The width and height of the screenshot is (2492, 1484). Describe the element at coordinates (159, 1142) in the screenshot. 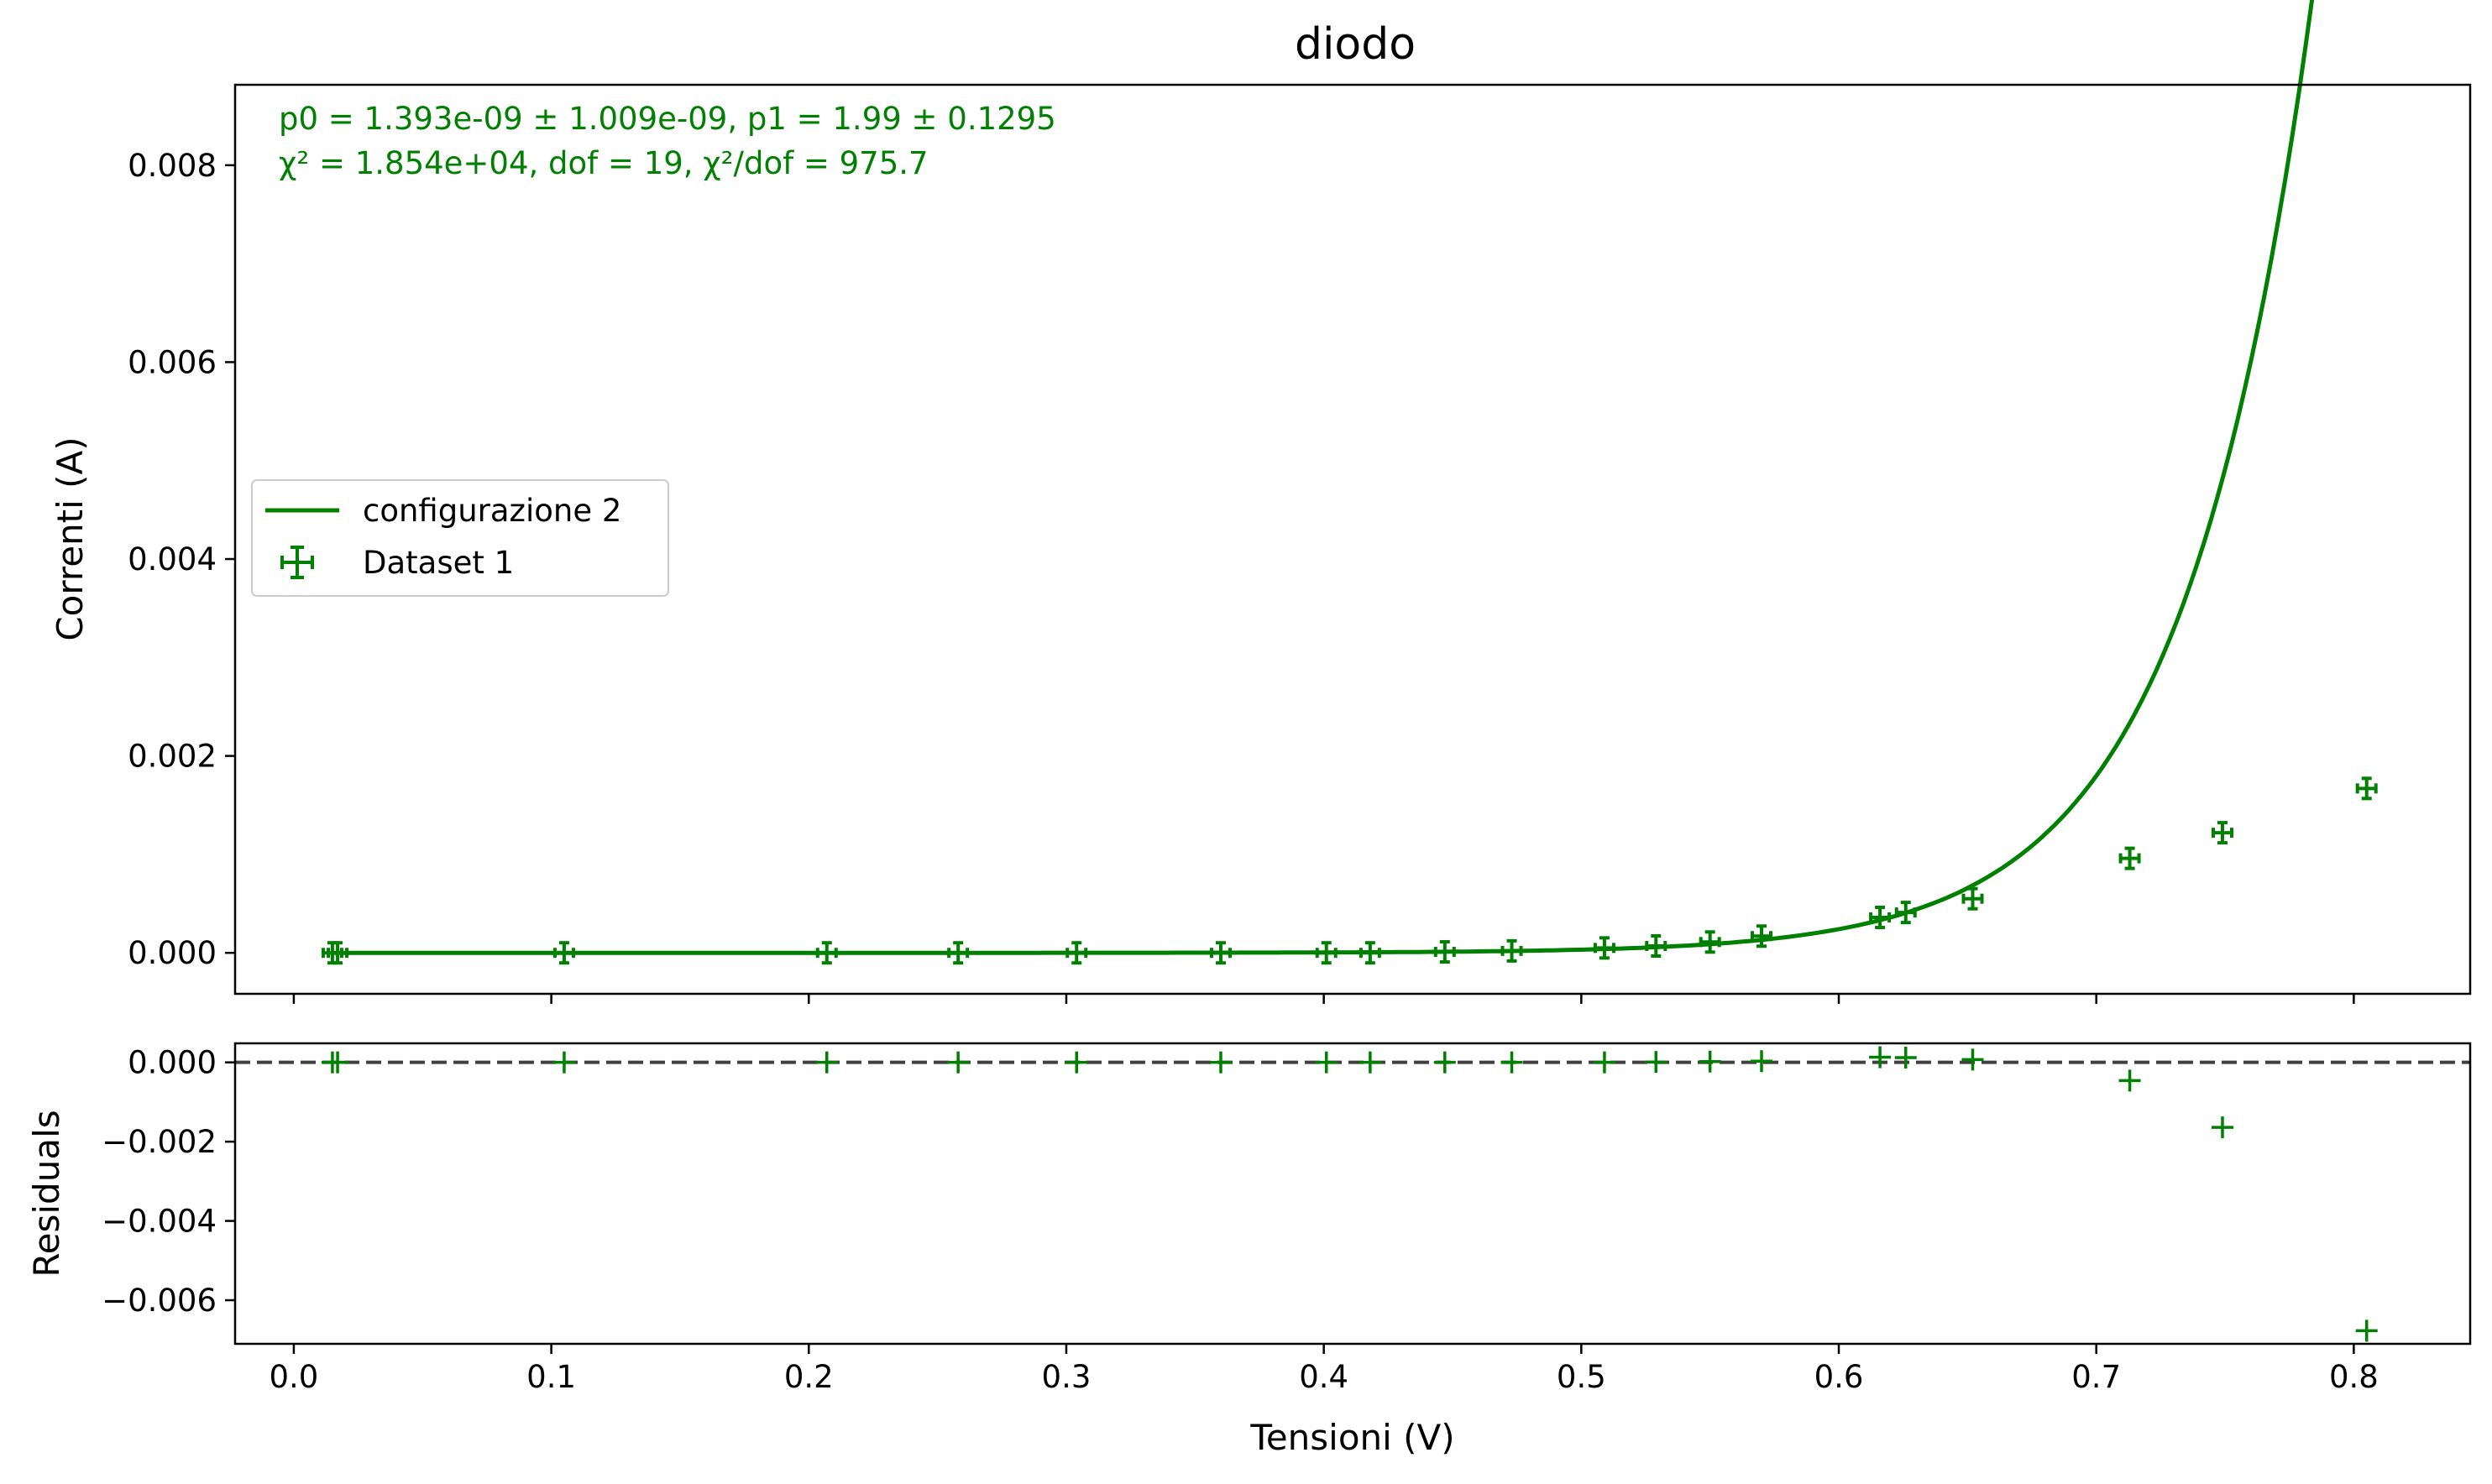

I see `residuals-y-tick-label: −0.002` at that location.